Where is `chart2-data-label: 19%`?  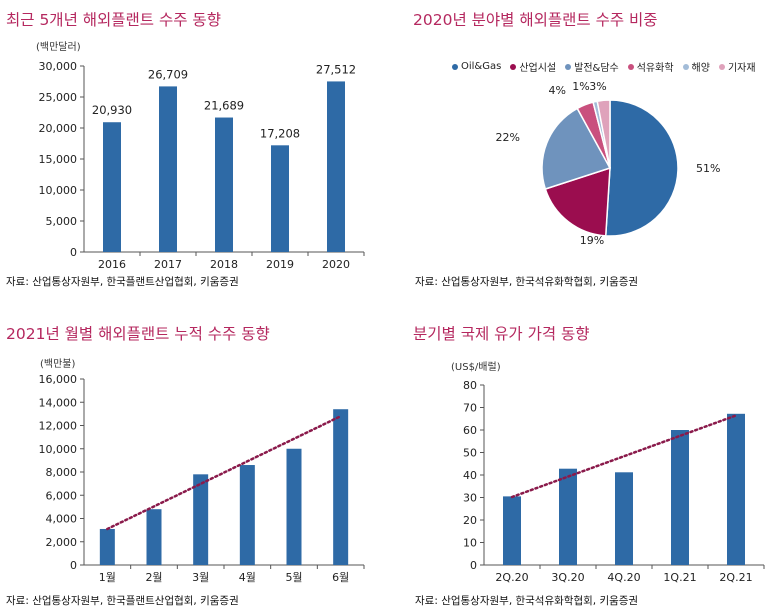
chart2-data-label: 19% is located at coordinates (592, 240).